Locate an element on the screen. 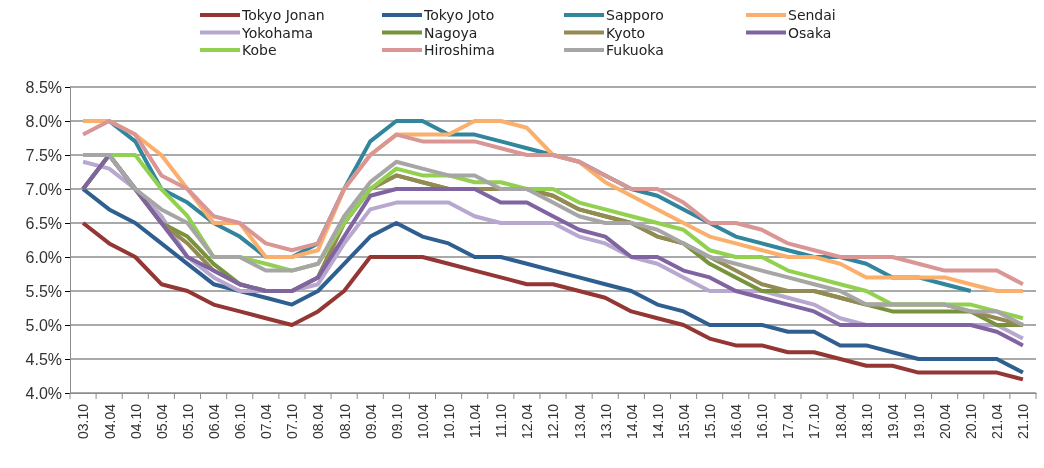  x-tick-label: 18.04 is located at coordinates (840, 421).